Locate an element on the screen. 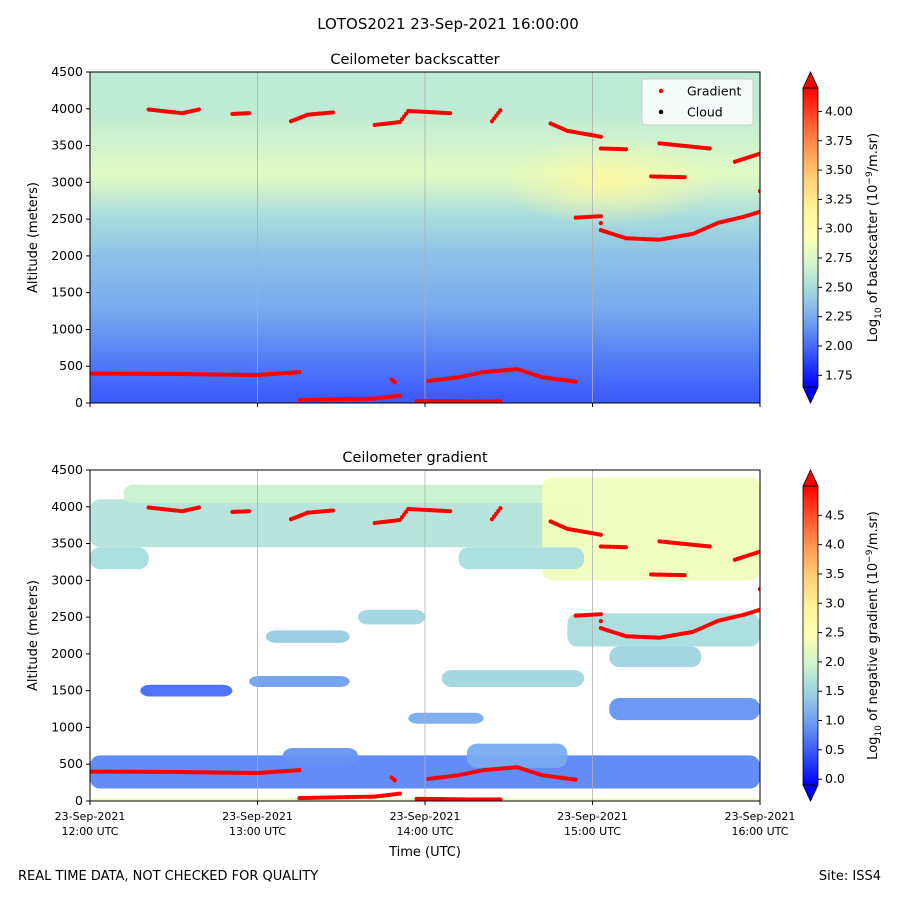 The width and height of the screenshot is (900, 900). colorbar-tick-label: 3.00 is located at coordinates (839, 228).